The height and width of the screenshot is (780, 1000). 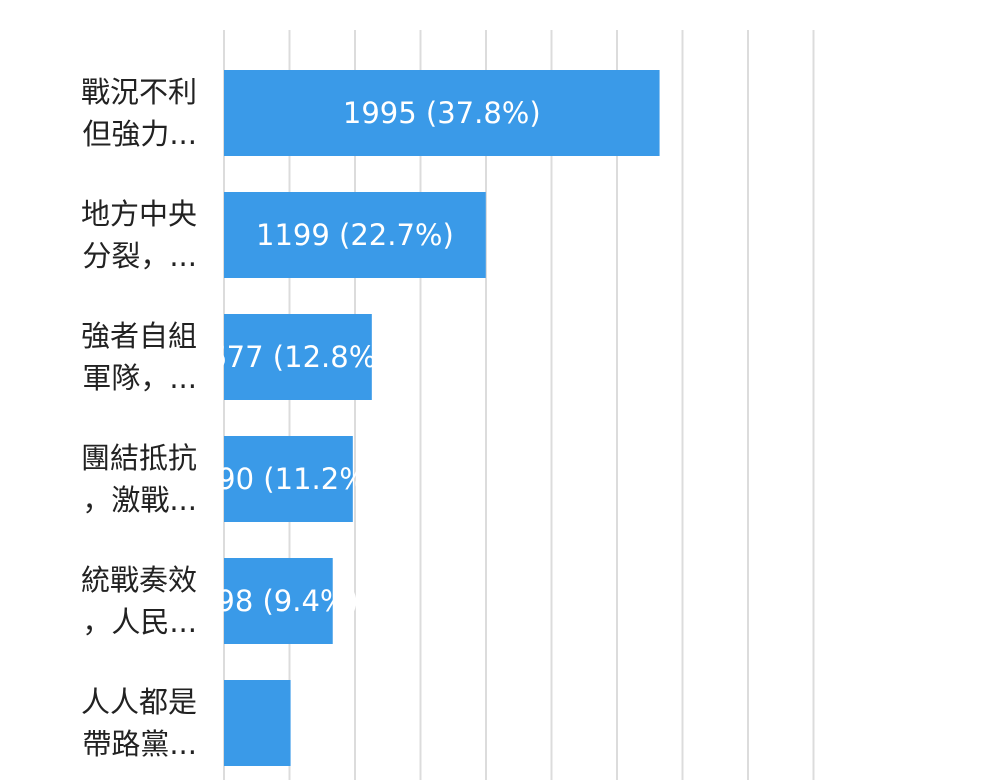 I want to click on category-label: 地方中央, so click(x=139, y=214).